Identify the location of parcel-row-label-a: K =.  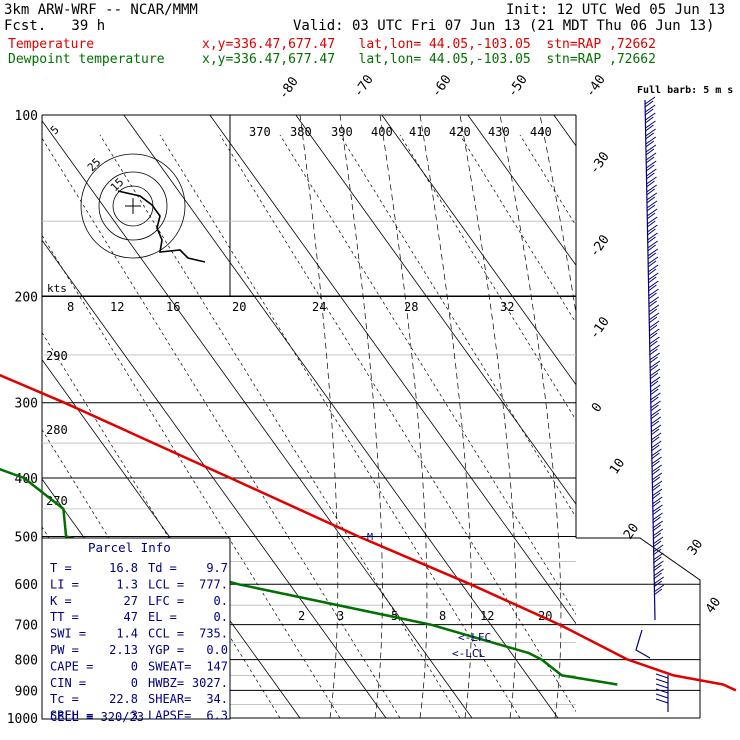
(61, 601).